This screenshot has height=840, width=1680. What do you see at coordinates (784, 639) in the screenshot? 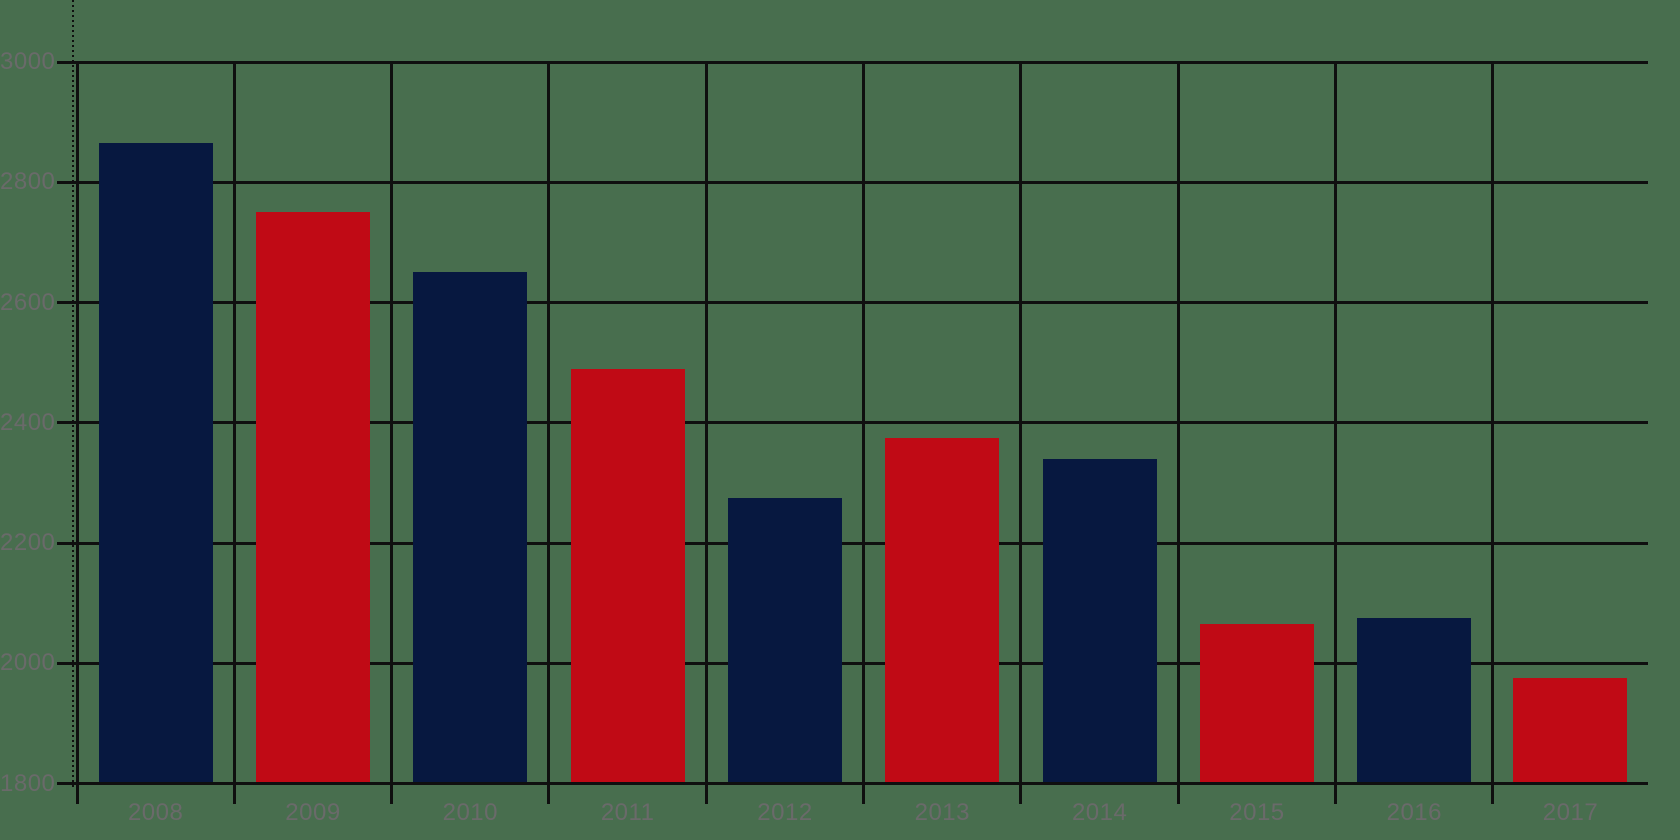
I see `bar-2012` at bounding box center [784, 639].